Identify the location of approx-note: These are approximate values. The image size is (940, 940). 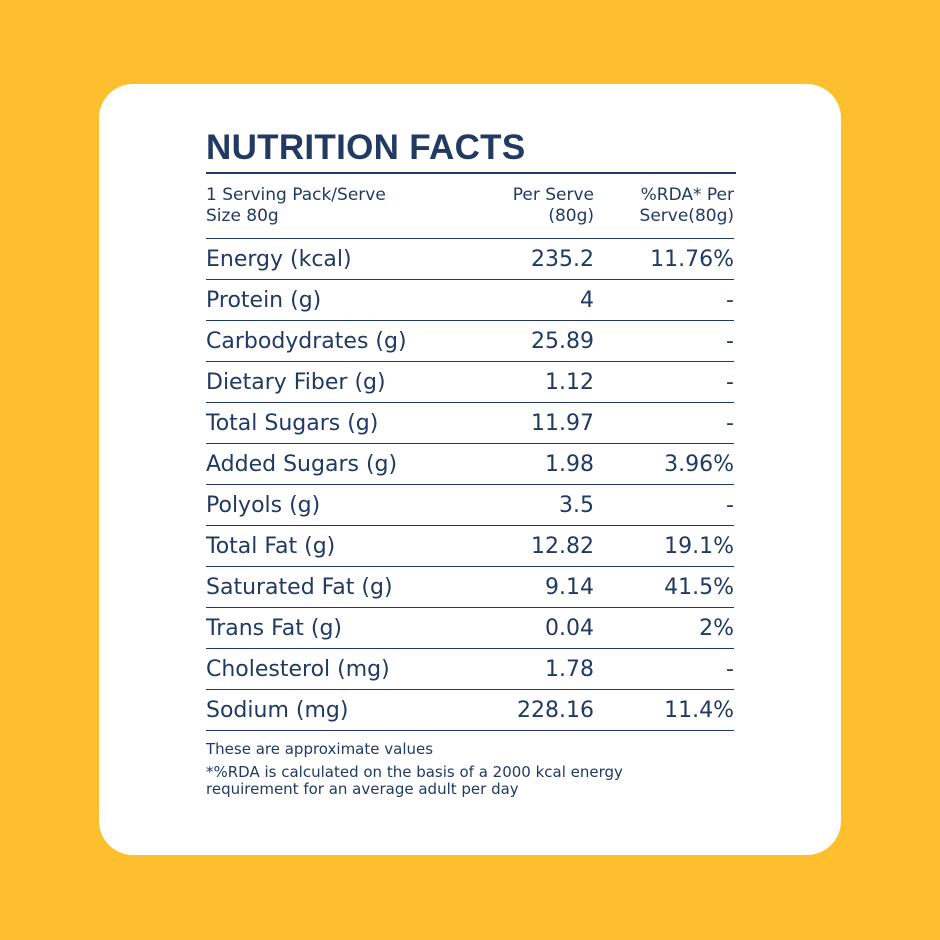
(320, 749).